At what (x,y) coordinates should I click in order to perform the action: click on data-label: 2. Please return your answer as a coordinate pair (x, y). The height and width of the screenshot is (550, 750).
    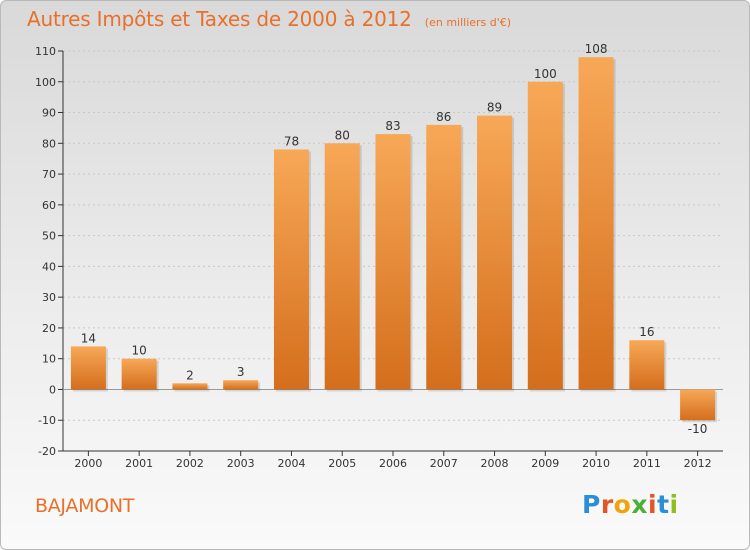
    Looking at the image, I should click on (190, 375).